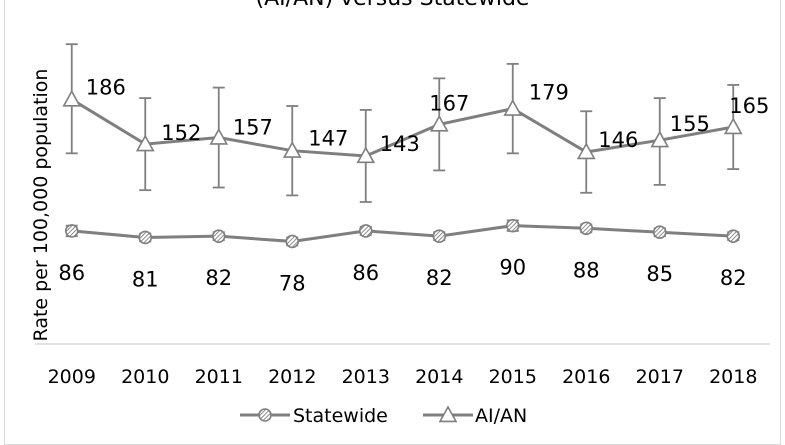 This screenshot has width=785, height=445. Describe the element at coordinates (328, 139) in the screenshot. I see `aian-data-label: 147` at that location.